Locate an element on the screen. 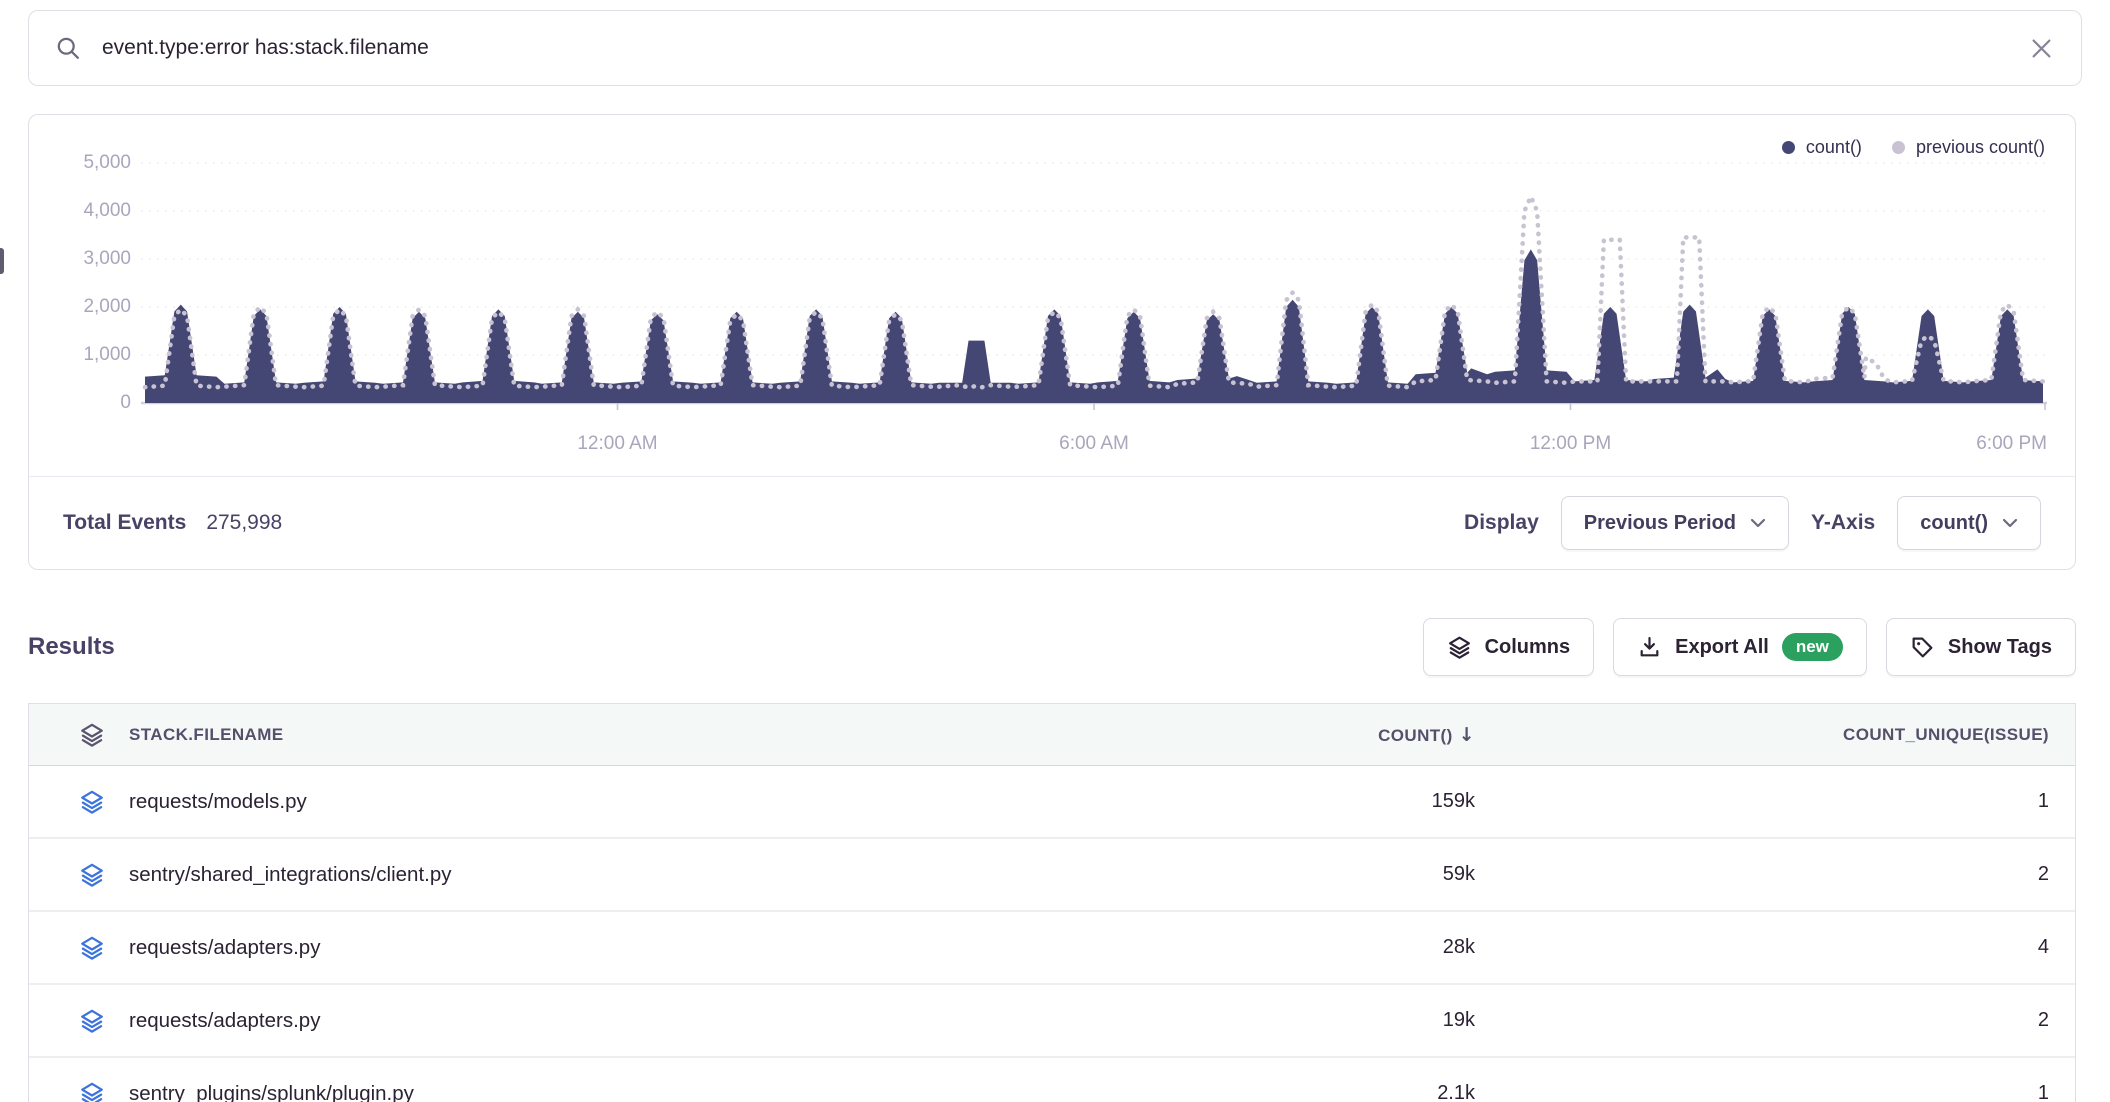 Image resolution: width=2110 pixels, height=1102 pixels. y-axis-label: Y-Axis is located at coordinates (1843, 522).